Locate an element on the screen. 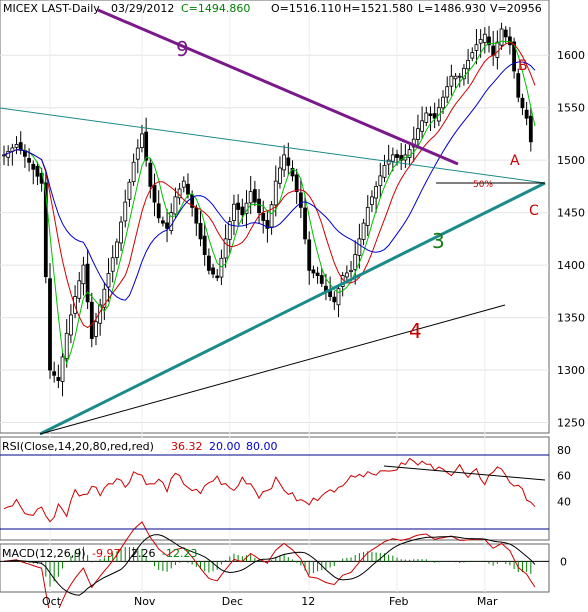 This screenshot has height=612, width=588. macd-title: MACD(12,26,9) is located at coordinates (44, 553).